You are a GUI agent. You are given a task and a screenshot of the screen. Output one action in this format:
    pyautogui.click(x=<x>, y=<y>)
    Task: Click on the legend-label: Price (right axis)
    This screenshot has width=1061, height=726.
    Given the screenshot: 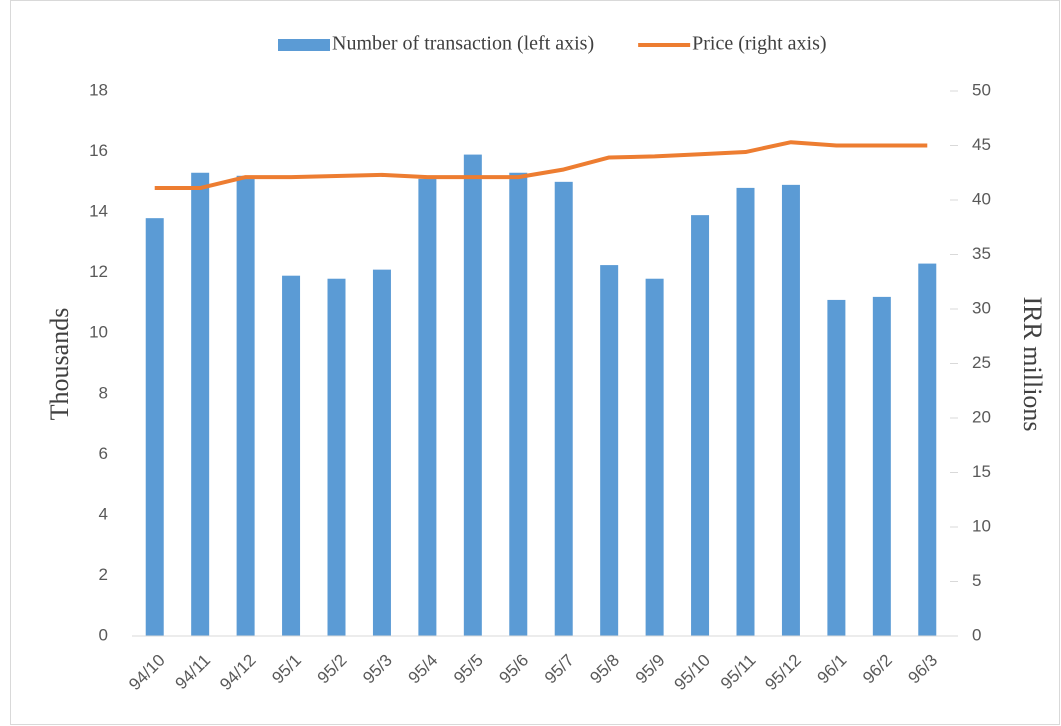 What is the action you would take?
    pyautogui.click(x=759, y=44)
    